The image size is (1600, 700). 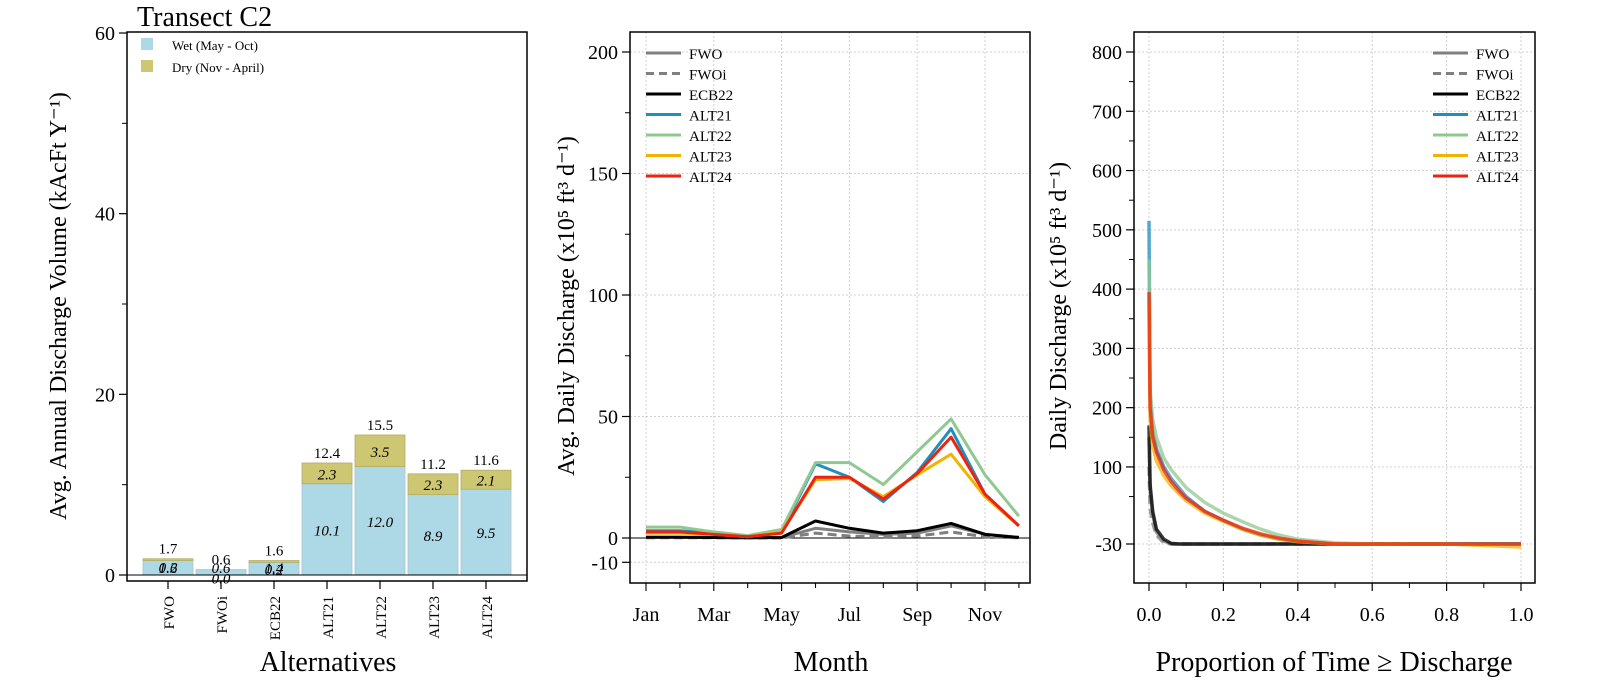 I want to click on bar-total-label-alt21: 12.4, so click(x=327, y=454).